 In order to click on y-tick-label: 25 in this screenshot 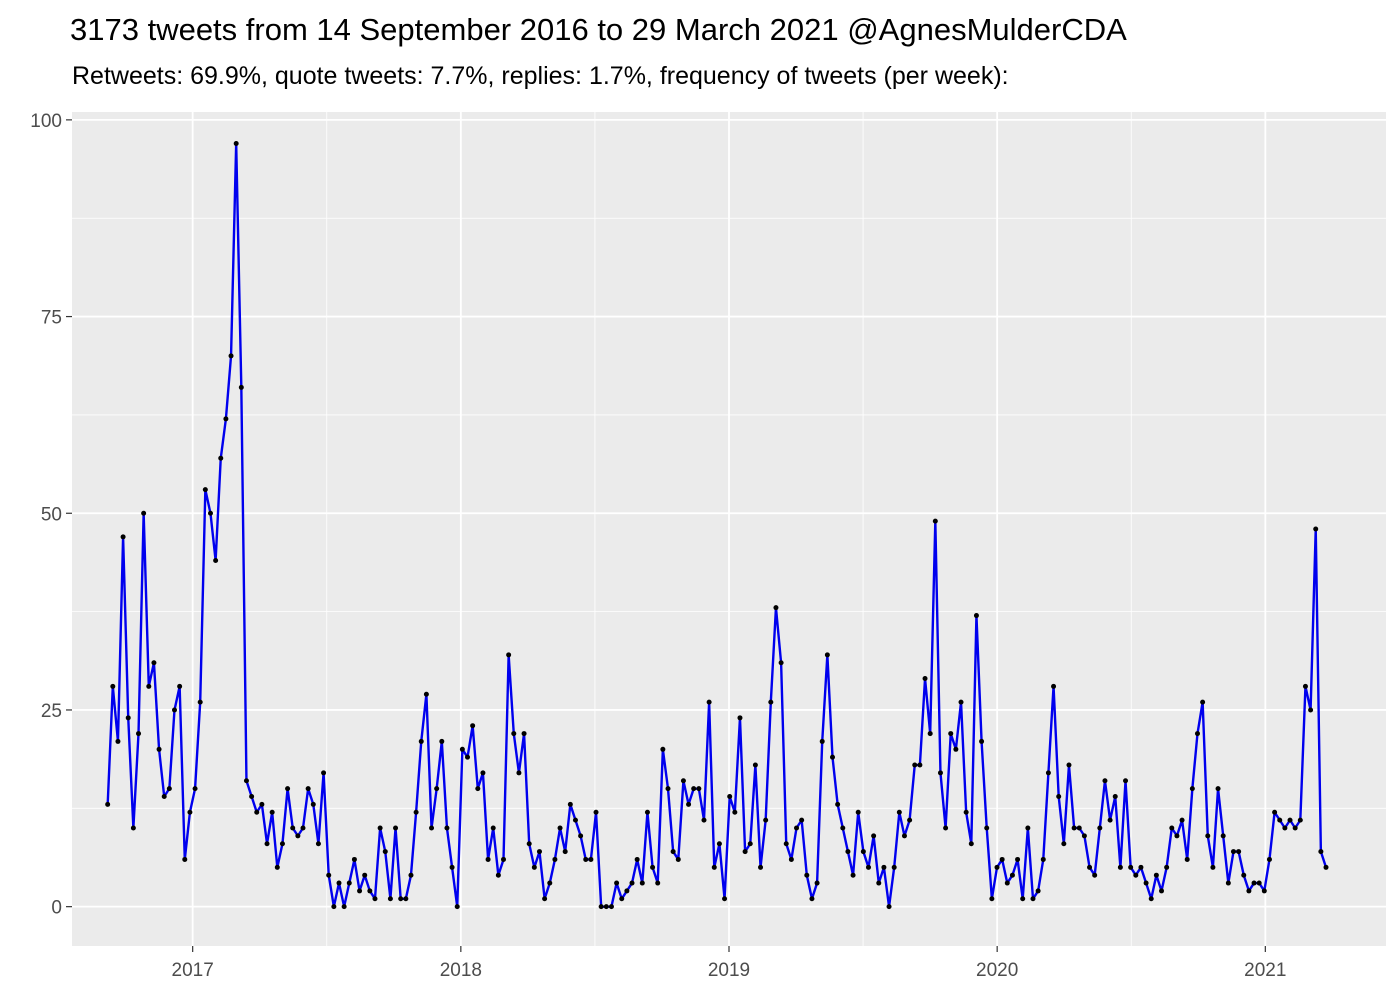, I will do `click(51, 711)`.